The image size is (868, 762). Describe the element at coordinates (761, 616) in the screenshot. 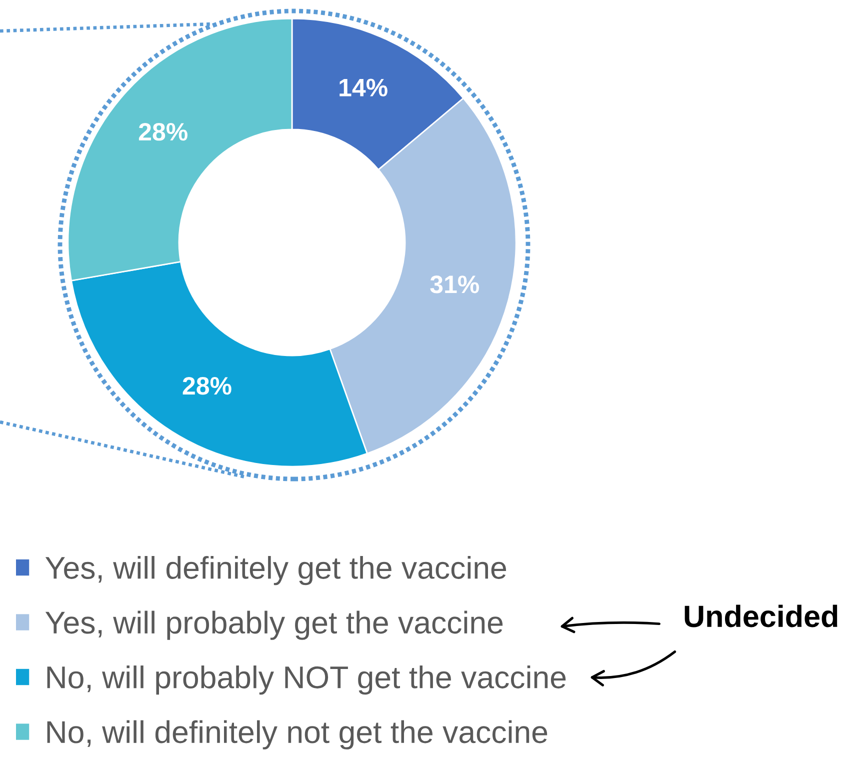

I see `text: Undecided` at that location.